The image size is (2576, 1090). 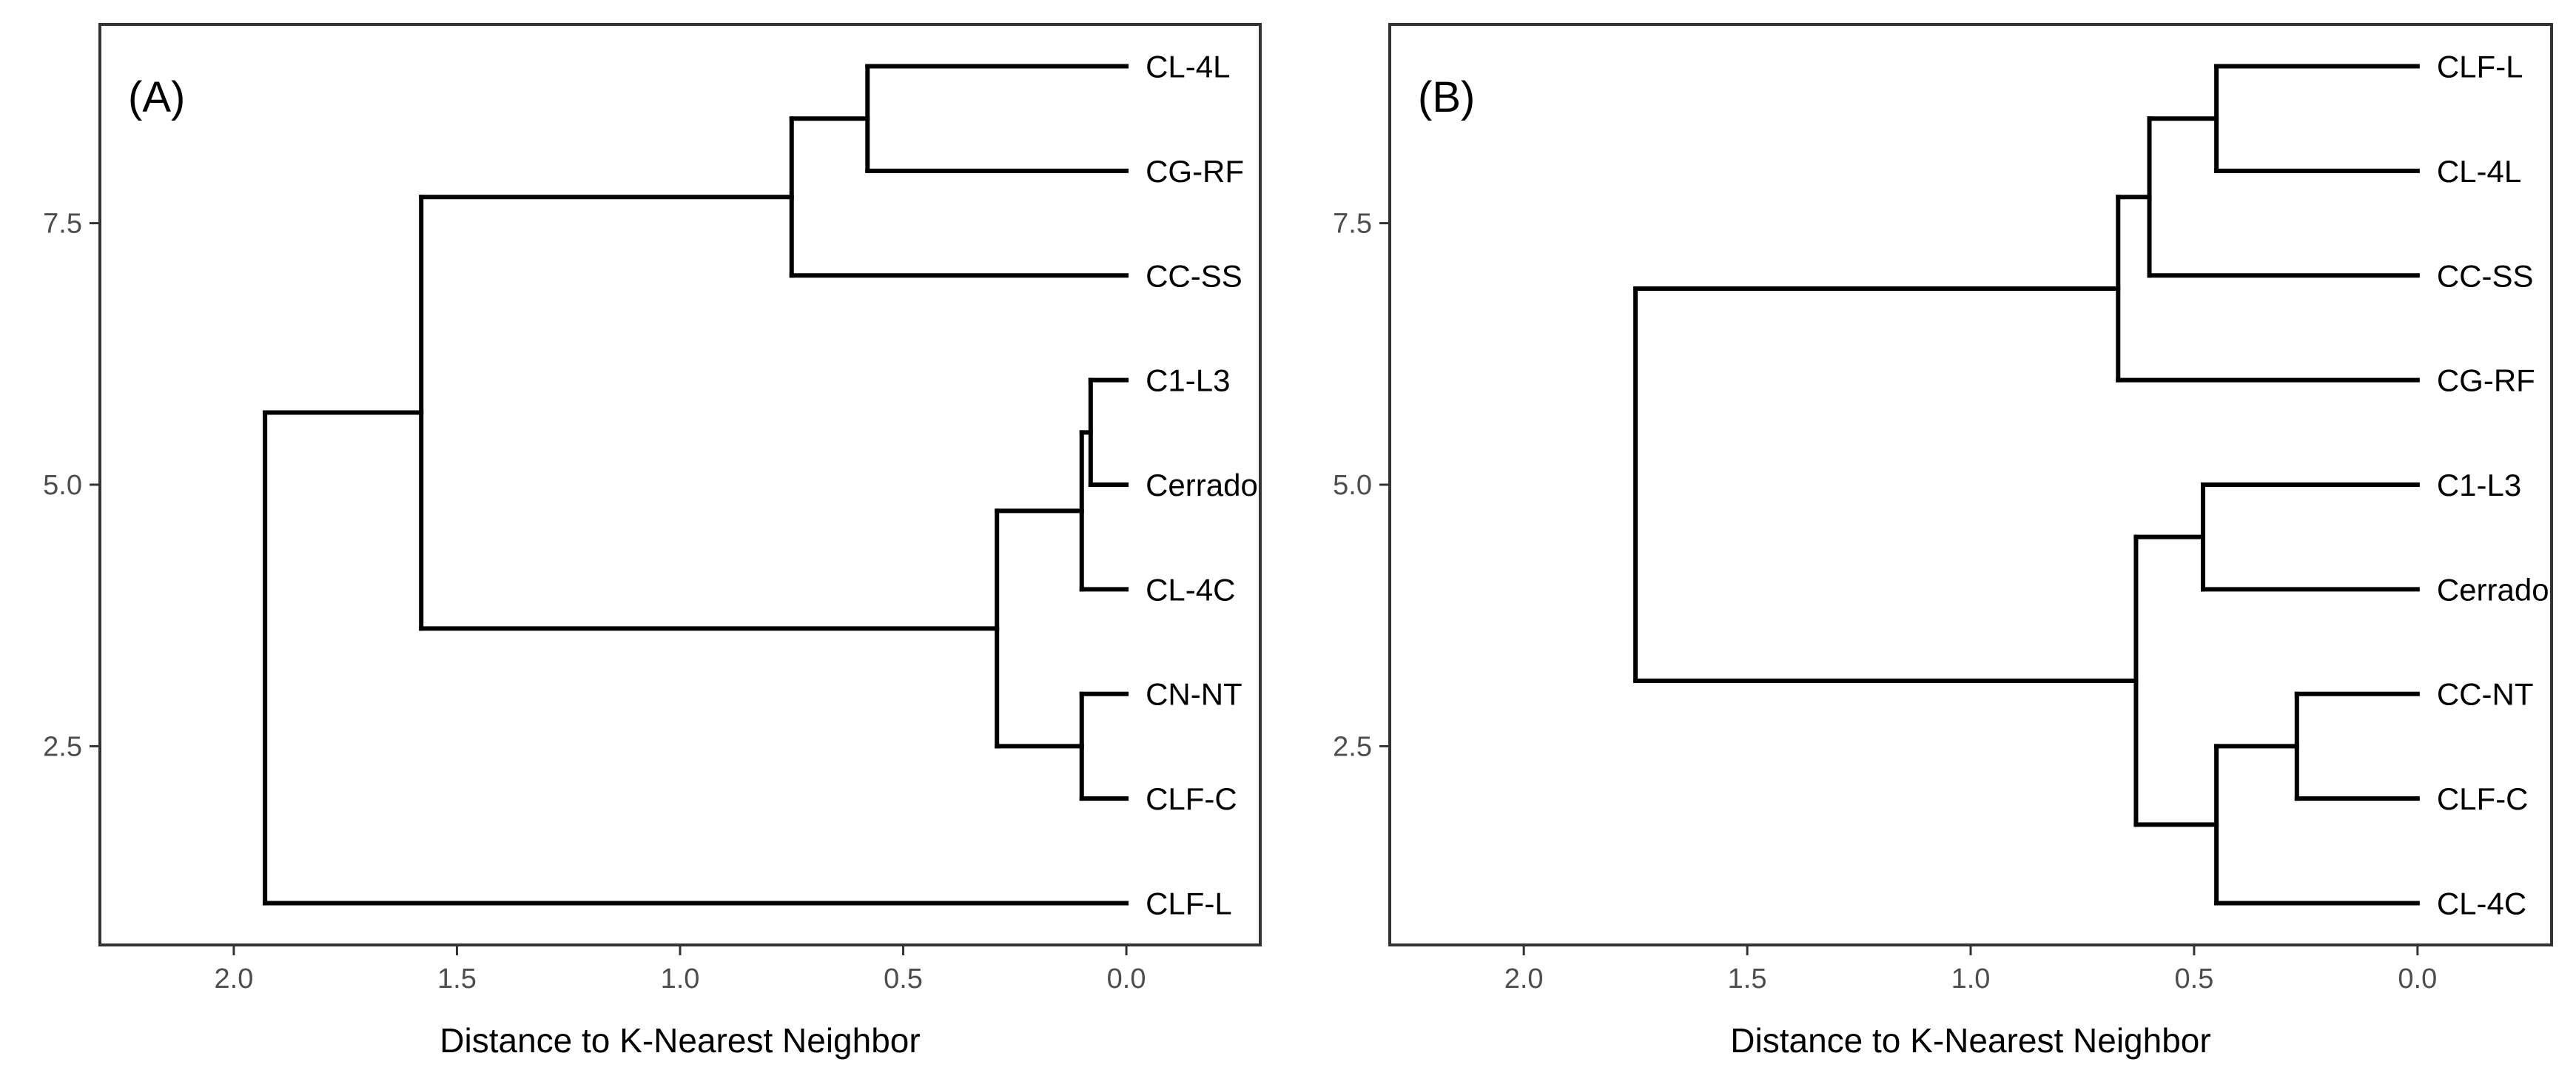 What do you see at coordinates (1194, 694) in the screenshot?
I see `leaf-label: CN-NT` at bounding box center [1194, 694].